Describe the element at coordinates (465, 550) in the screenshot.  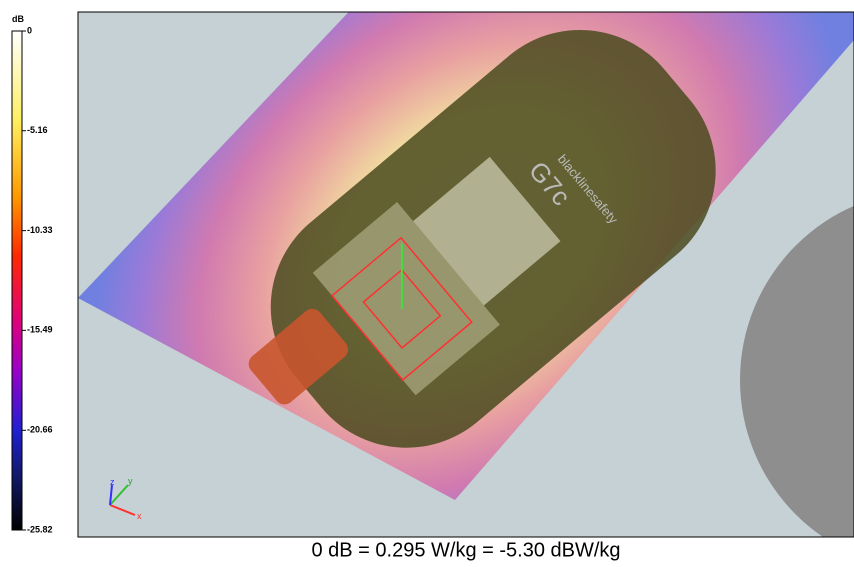
I see `caption: 0 dB = 0.295 W/kg = -5.30 dBW/kg` at that location.